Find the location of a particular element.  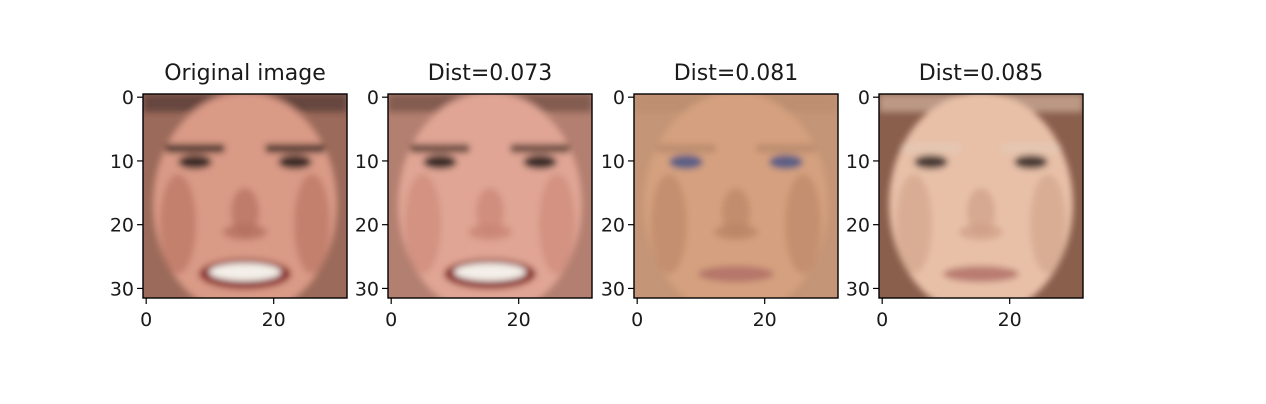

panel-4: Dist=0.085 0 10 20 30 0 20 is located at coordinates (965, 196).